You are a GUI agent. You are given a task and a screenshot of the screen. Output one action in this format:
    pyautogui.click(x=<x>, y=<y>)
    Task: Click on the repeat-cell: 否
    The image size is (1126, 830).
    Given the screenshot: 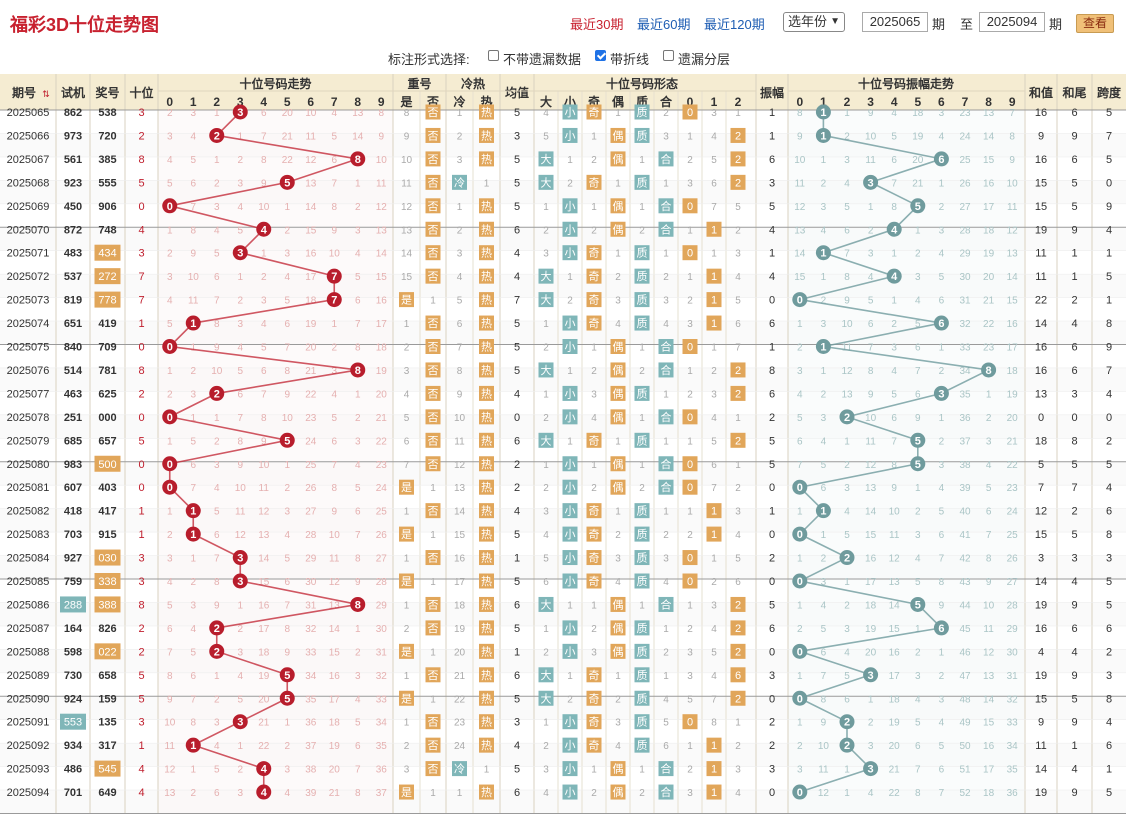 What is the action you would take?
    pyautogui.click(x=433, y=183)
    